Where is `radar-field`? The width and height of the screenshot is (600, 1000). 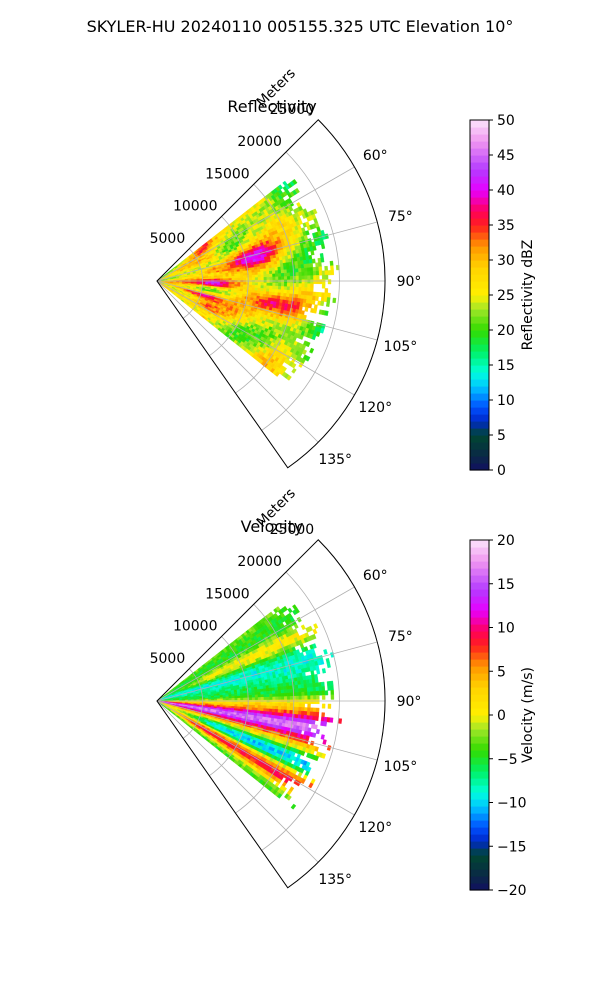
radar-field is located at coordinates (250, 707).